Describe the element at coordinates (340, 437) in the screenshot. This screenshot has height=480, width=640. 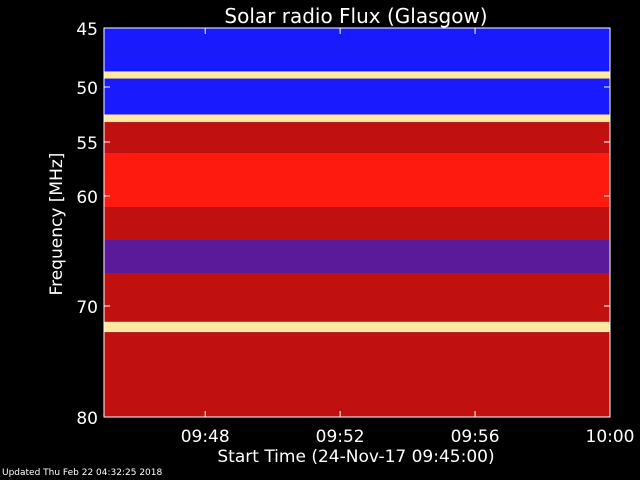
I see `x-tick-label: 09:52` at that location.